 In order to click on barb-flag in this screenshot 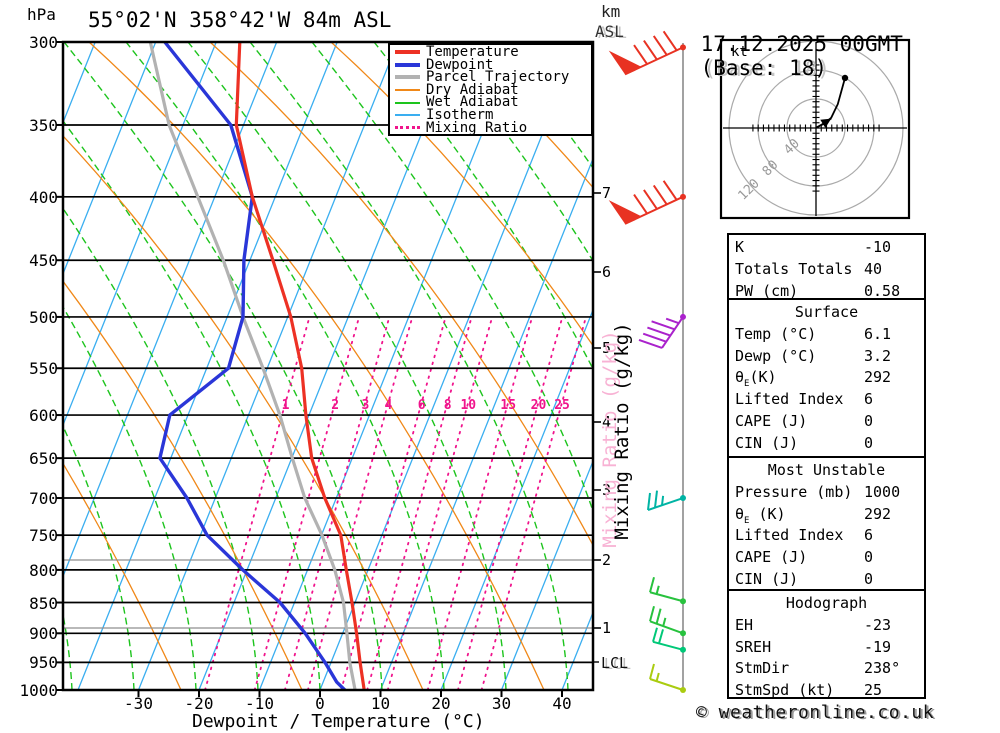, I will do `click(625, 212)`.